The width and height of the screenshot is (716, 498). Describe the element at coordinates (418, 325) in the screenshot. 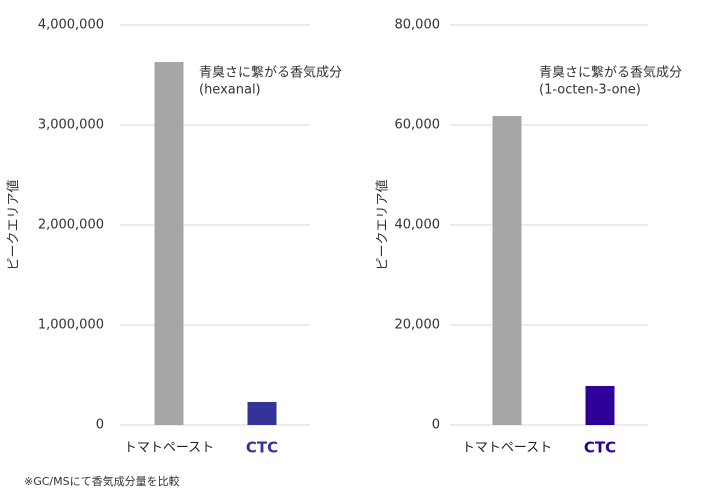

I see `y-tick-label: 20,000` at that location.